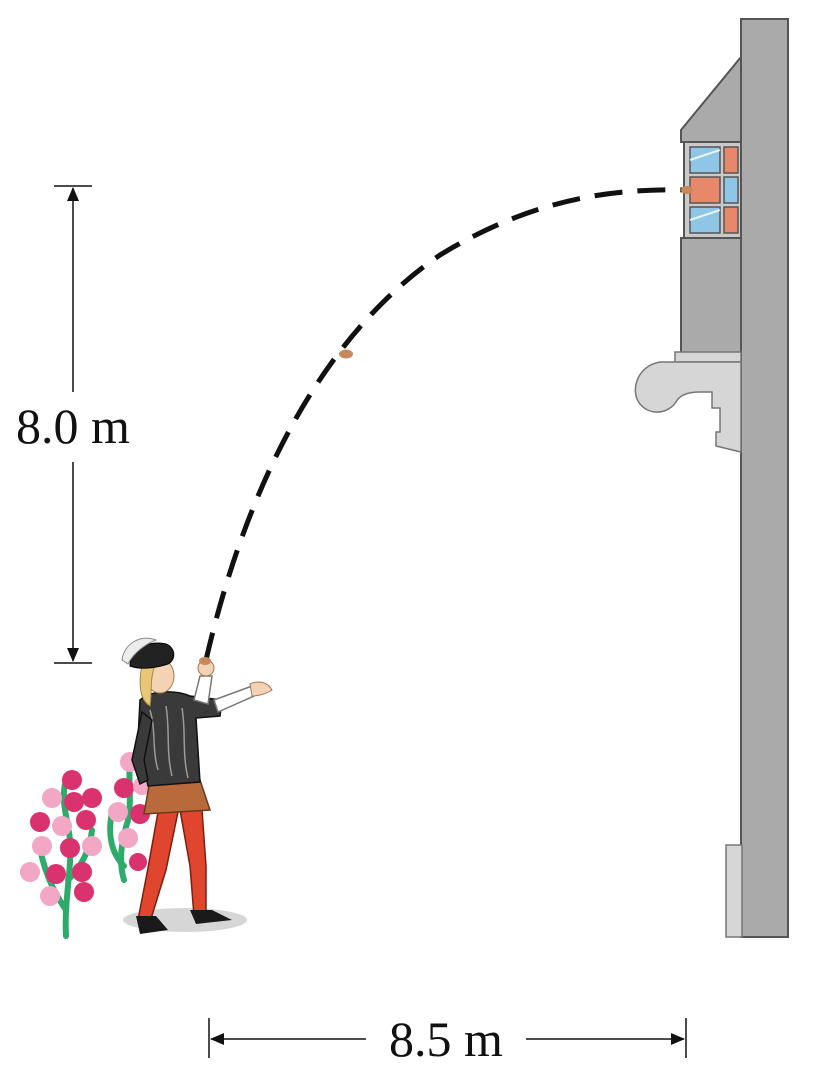 This screenshot has width=823, height=1090. I want to click on corbel, so click(688, 407).